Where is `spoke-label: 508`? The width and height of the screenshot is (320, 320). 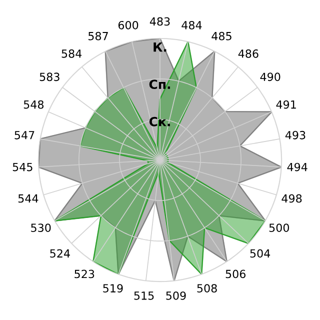 spoke-label: 508 is located at coordinates (207, 288).